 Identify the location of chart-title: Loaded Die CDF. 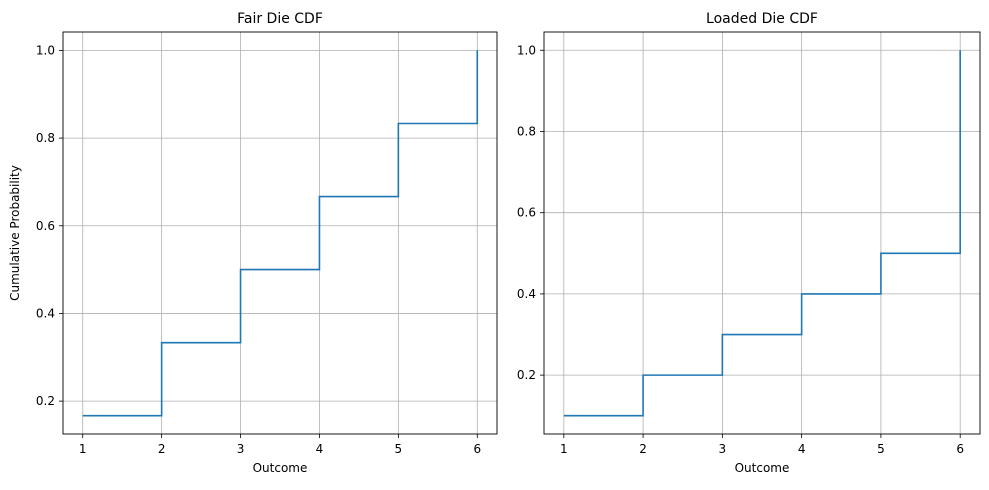
(762, 19).